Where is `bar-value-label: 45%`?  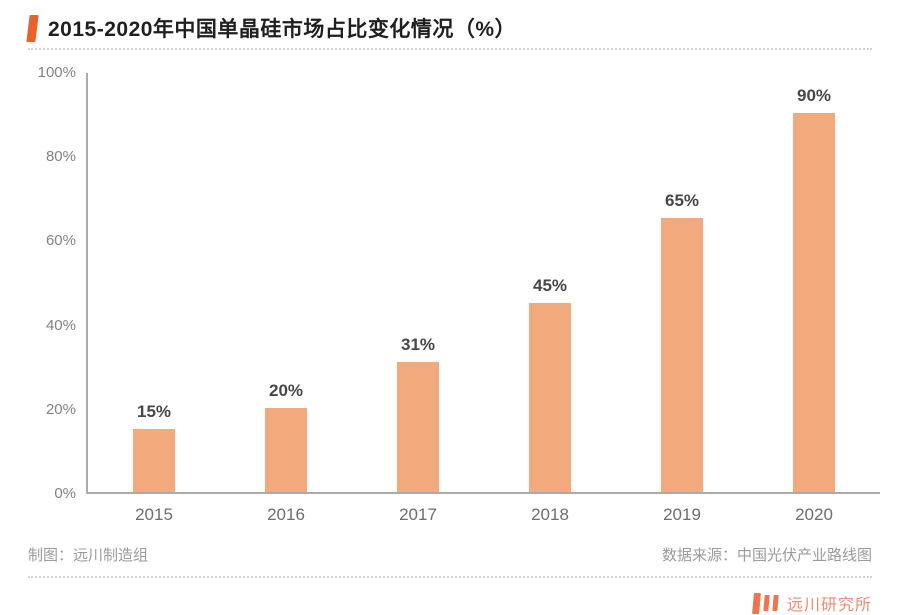 bar-value-label: 45% is located at coordinates (550, 285).